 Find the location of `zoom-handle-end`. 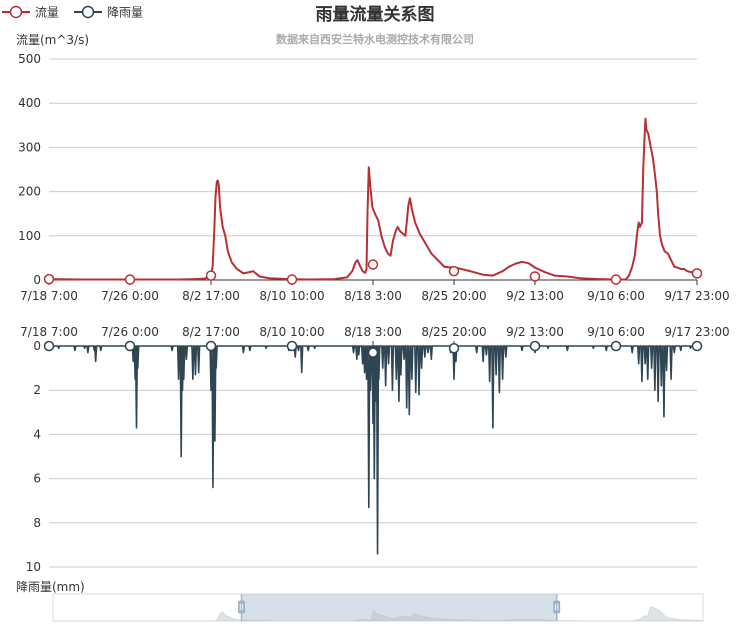

zoom-handle-end is located at coordinates (557, 607).